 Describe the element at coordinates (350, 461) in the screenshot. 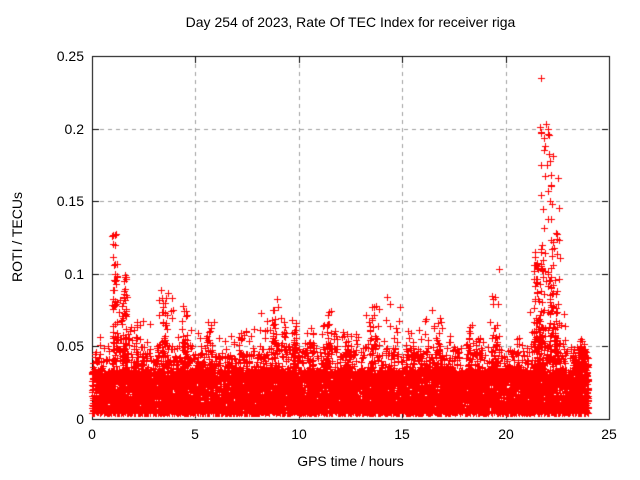

I see `x-axis-label: GPS time / hours` at that location.